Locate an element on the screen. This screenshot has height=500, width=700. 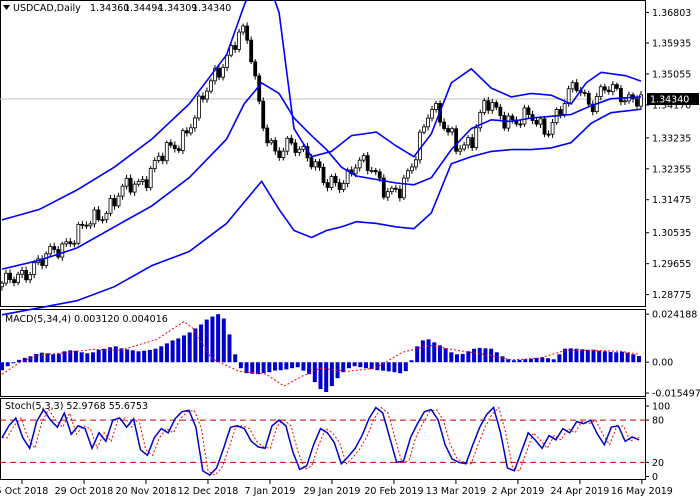
stoch-plot is located at coordinates (322, 441).